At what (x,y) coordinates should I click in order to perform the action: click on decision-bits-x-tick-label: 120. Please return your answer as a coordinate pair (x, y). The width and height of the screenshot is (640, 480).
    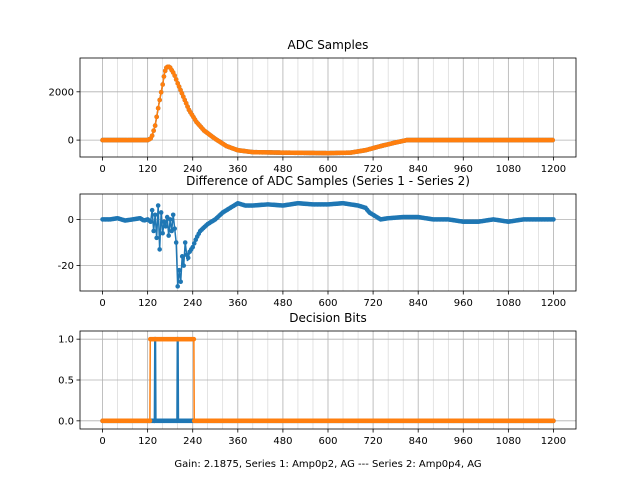
    Looking at the image, I should click on (147, 441).